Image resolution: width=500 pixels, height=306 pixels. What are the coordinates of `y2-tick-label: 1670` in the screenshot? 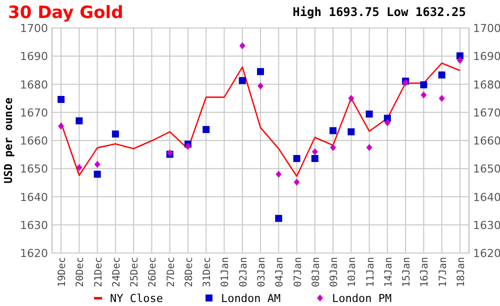 It's located at (486, 113).